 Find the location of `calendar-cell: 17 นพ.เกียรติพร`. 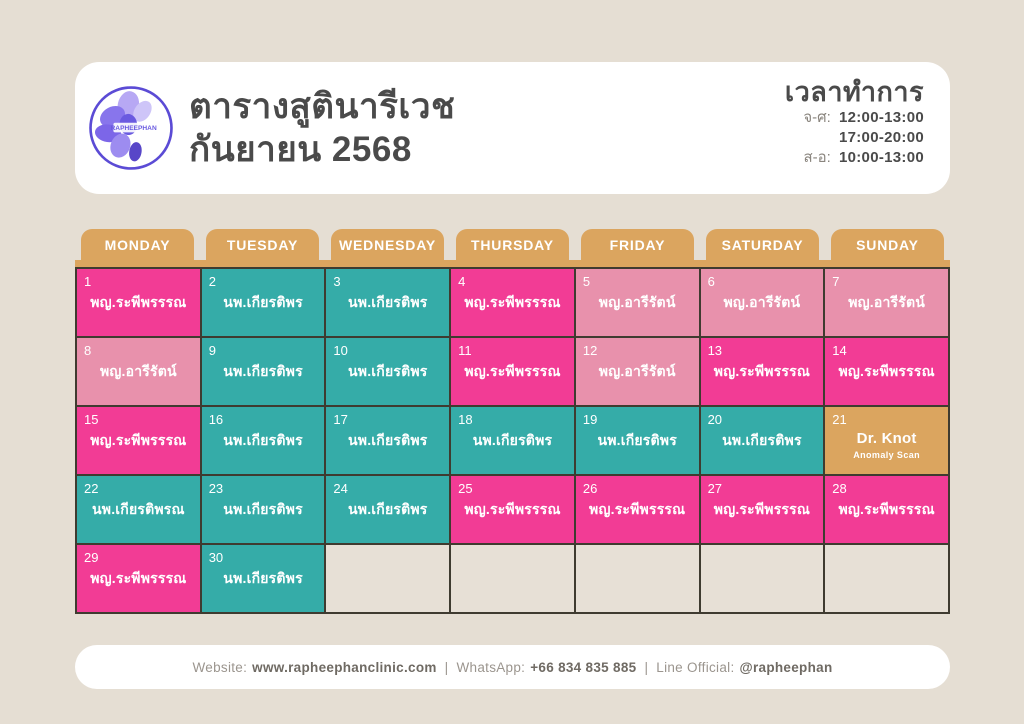

calendar-cell: 17 นพ.เกียรติพร is located at coordinates (388, 440).